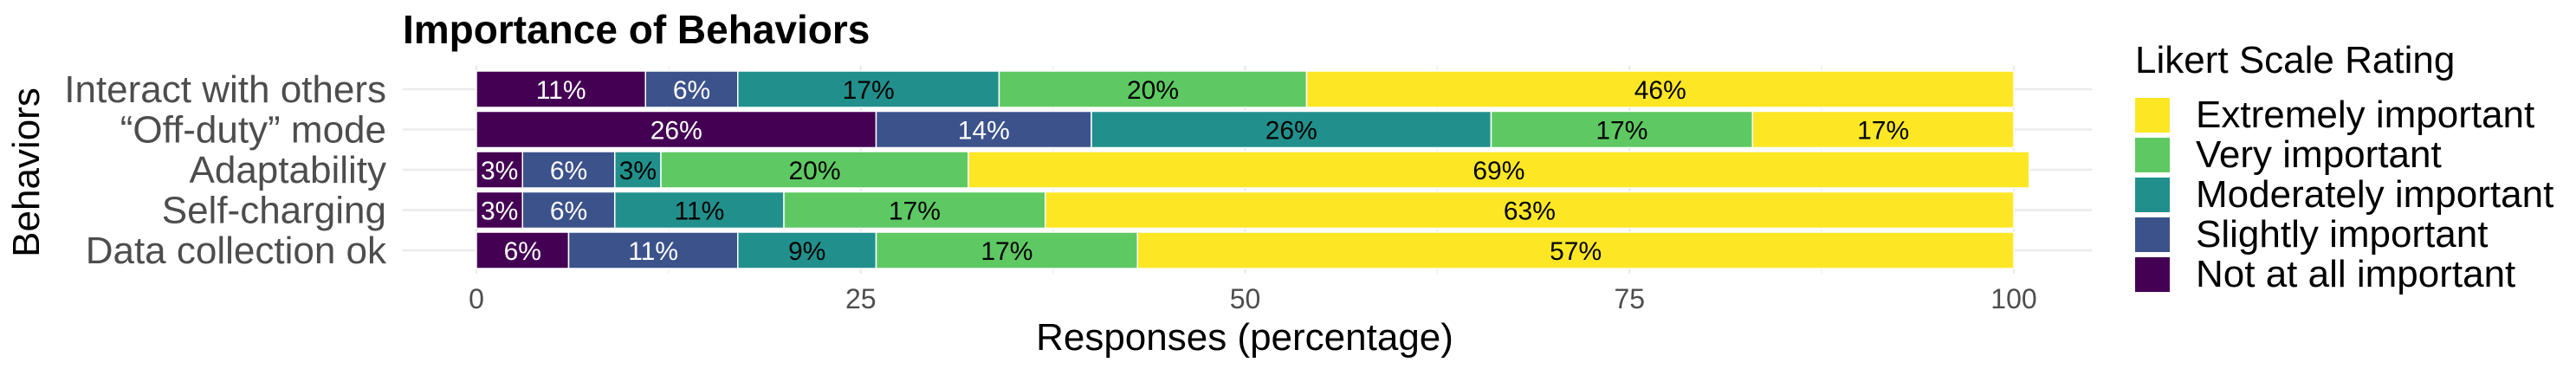 The image size is (2576, 369). Describe the element at coordinates (253, 130) in the screenshot. I see `category-label: “Off-duty” mode` at that location.